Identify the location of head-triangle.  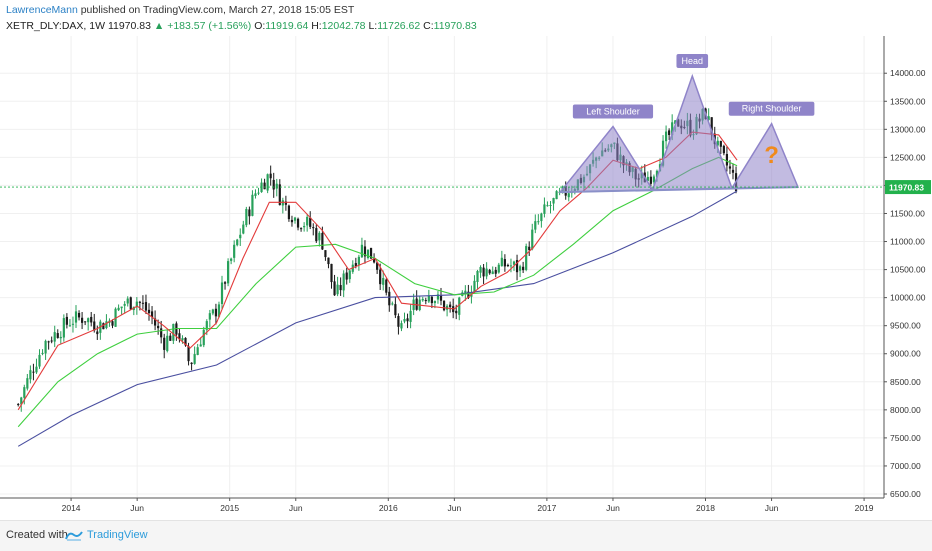
(692, 132).